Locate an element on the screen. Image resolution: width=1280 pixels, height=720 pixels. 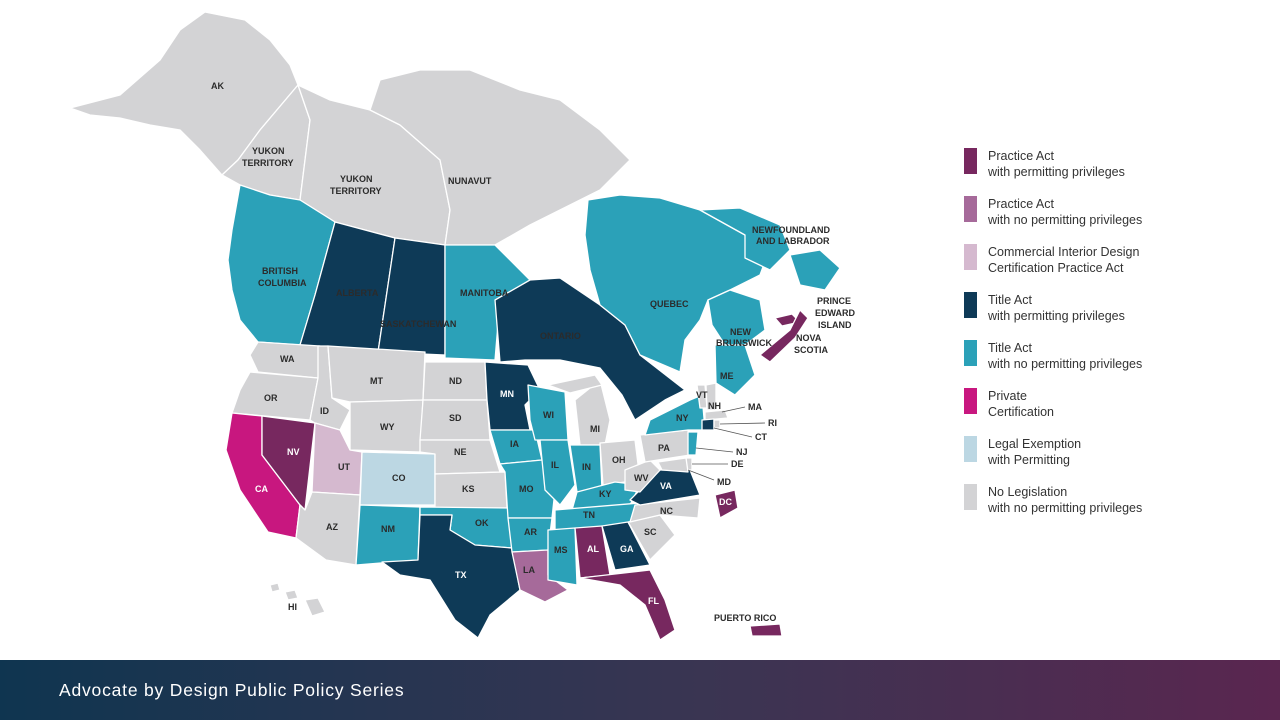
label-ia: IA is located at coordinates (515, 444).